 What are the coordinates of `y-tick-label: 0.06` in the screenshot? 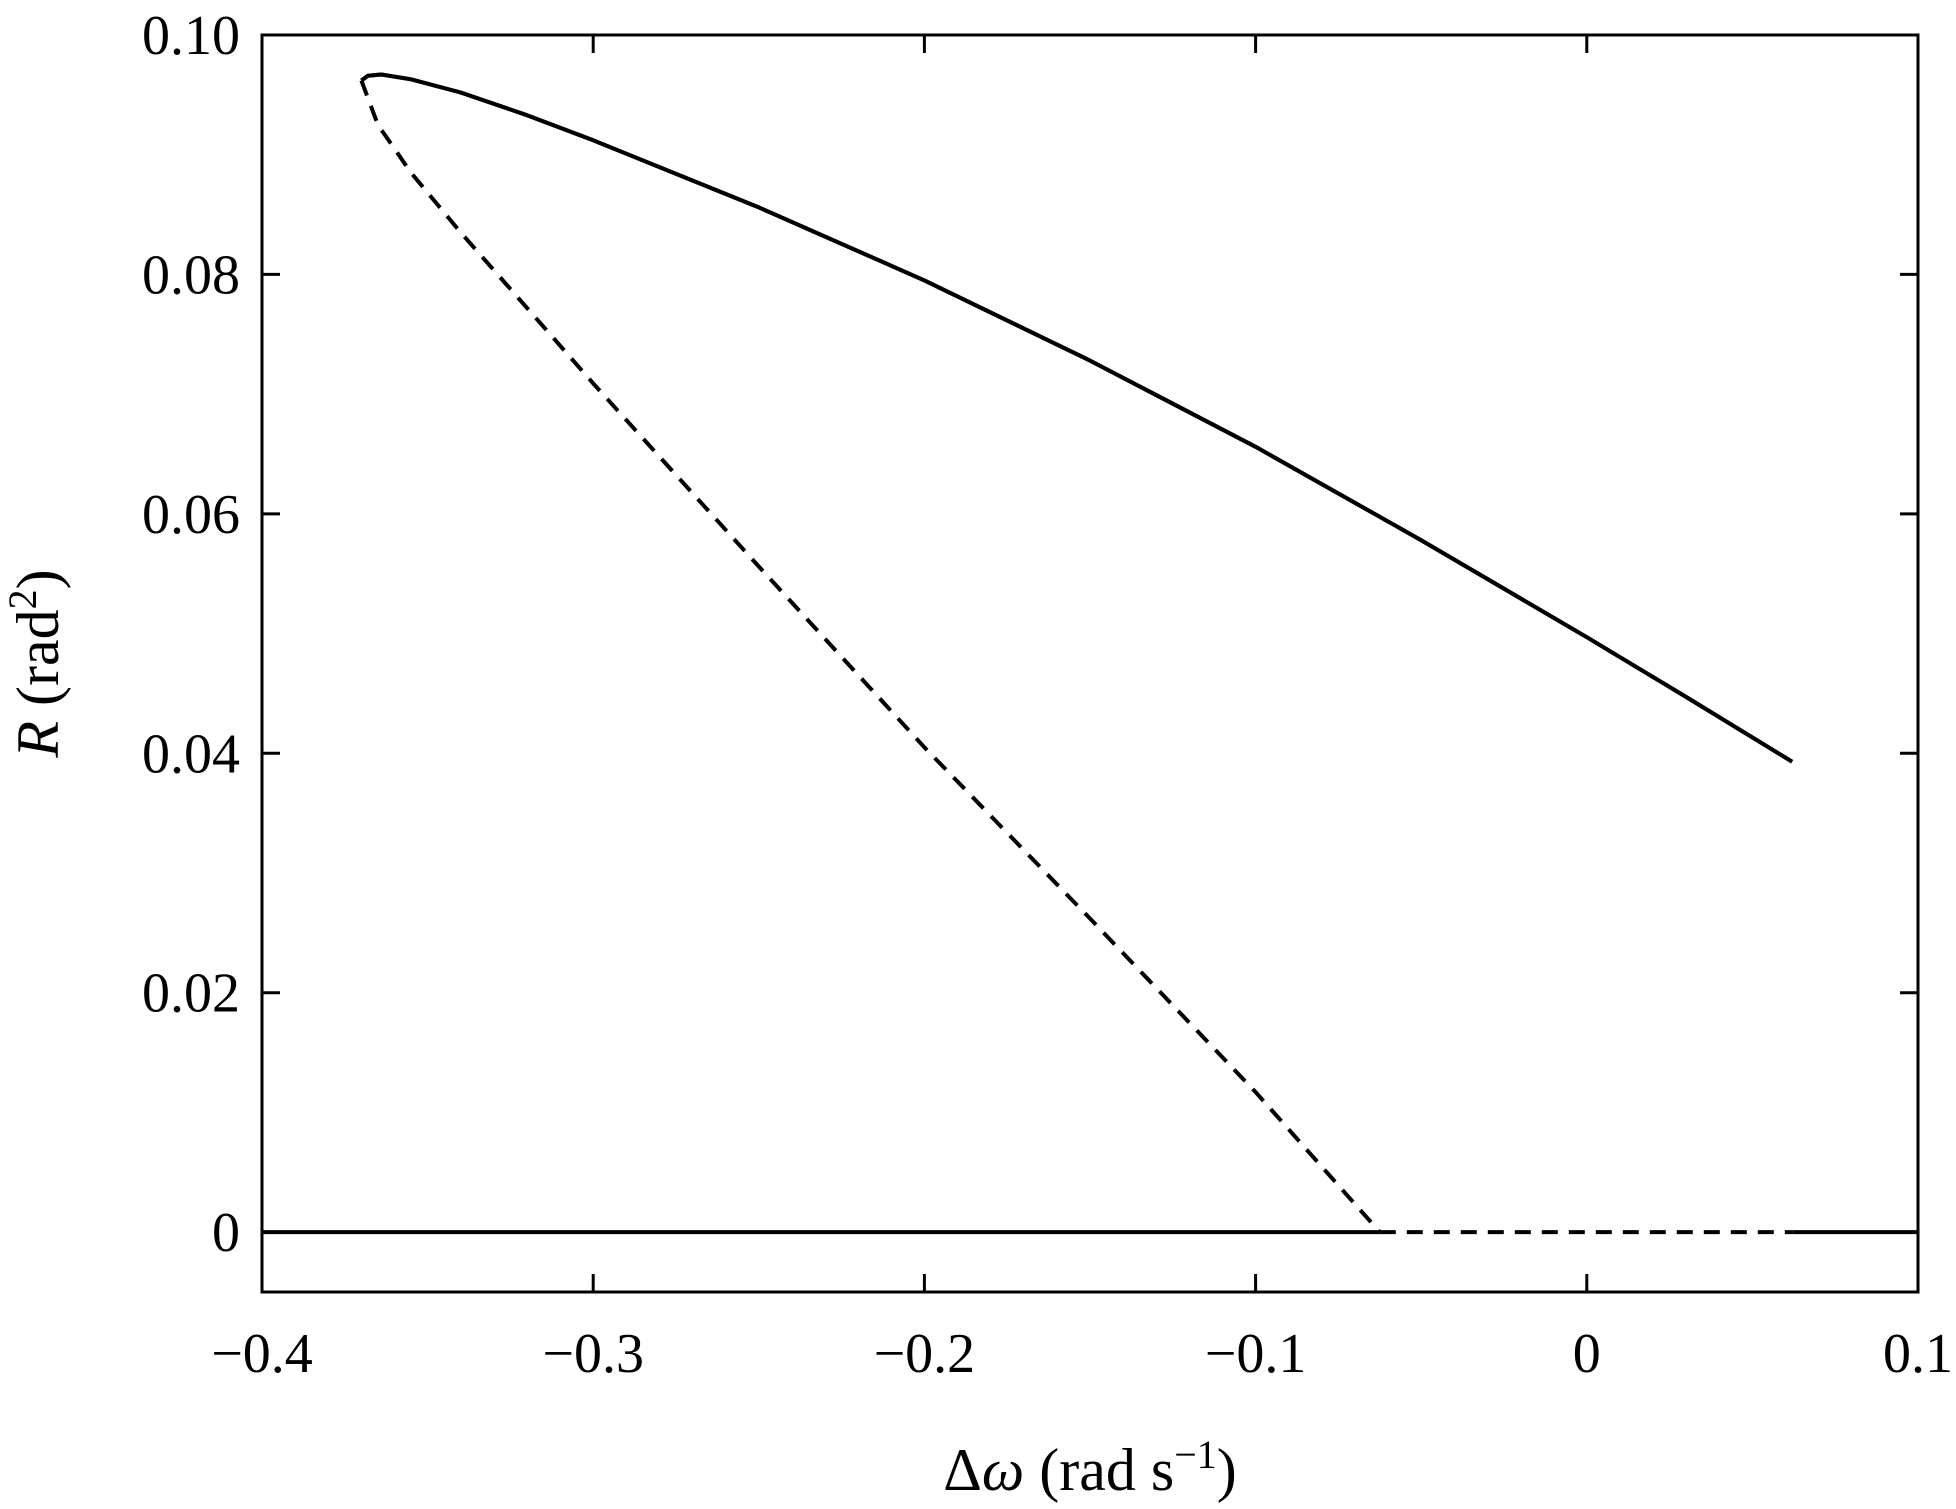 It's located at (191, 515).